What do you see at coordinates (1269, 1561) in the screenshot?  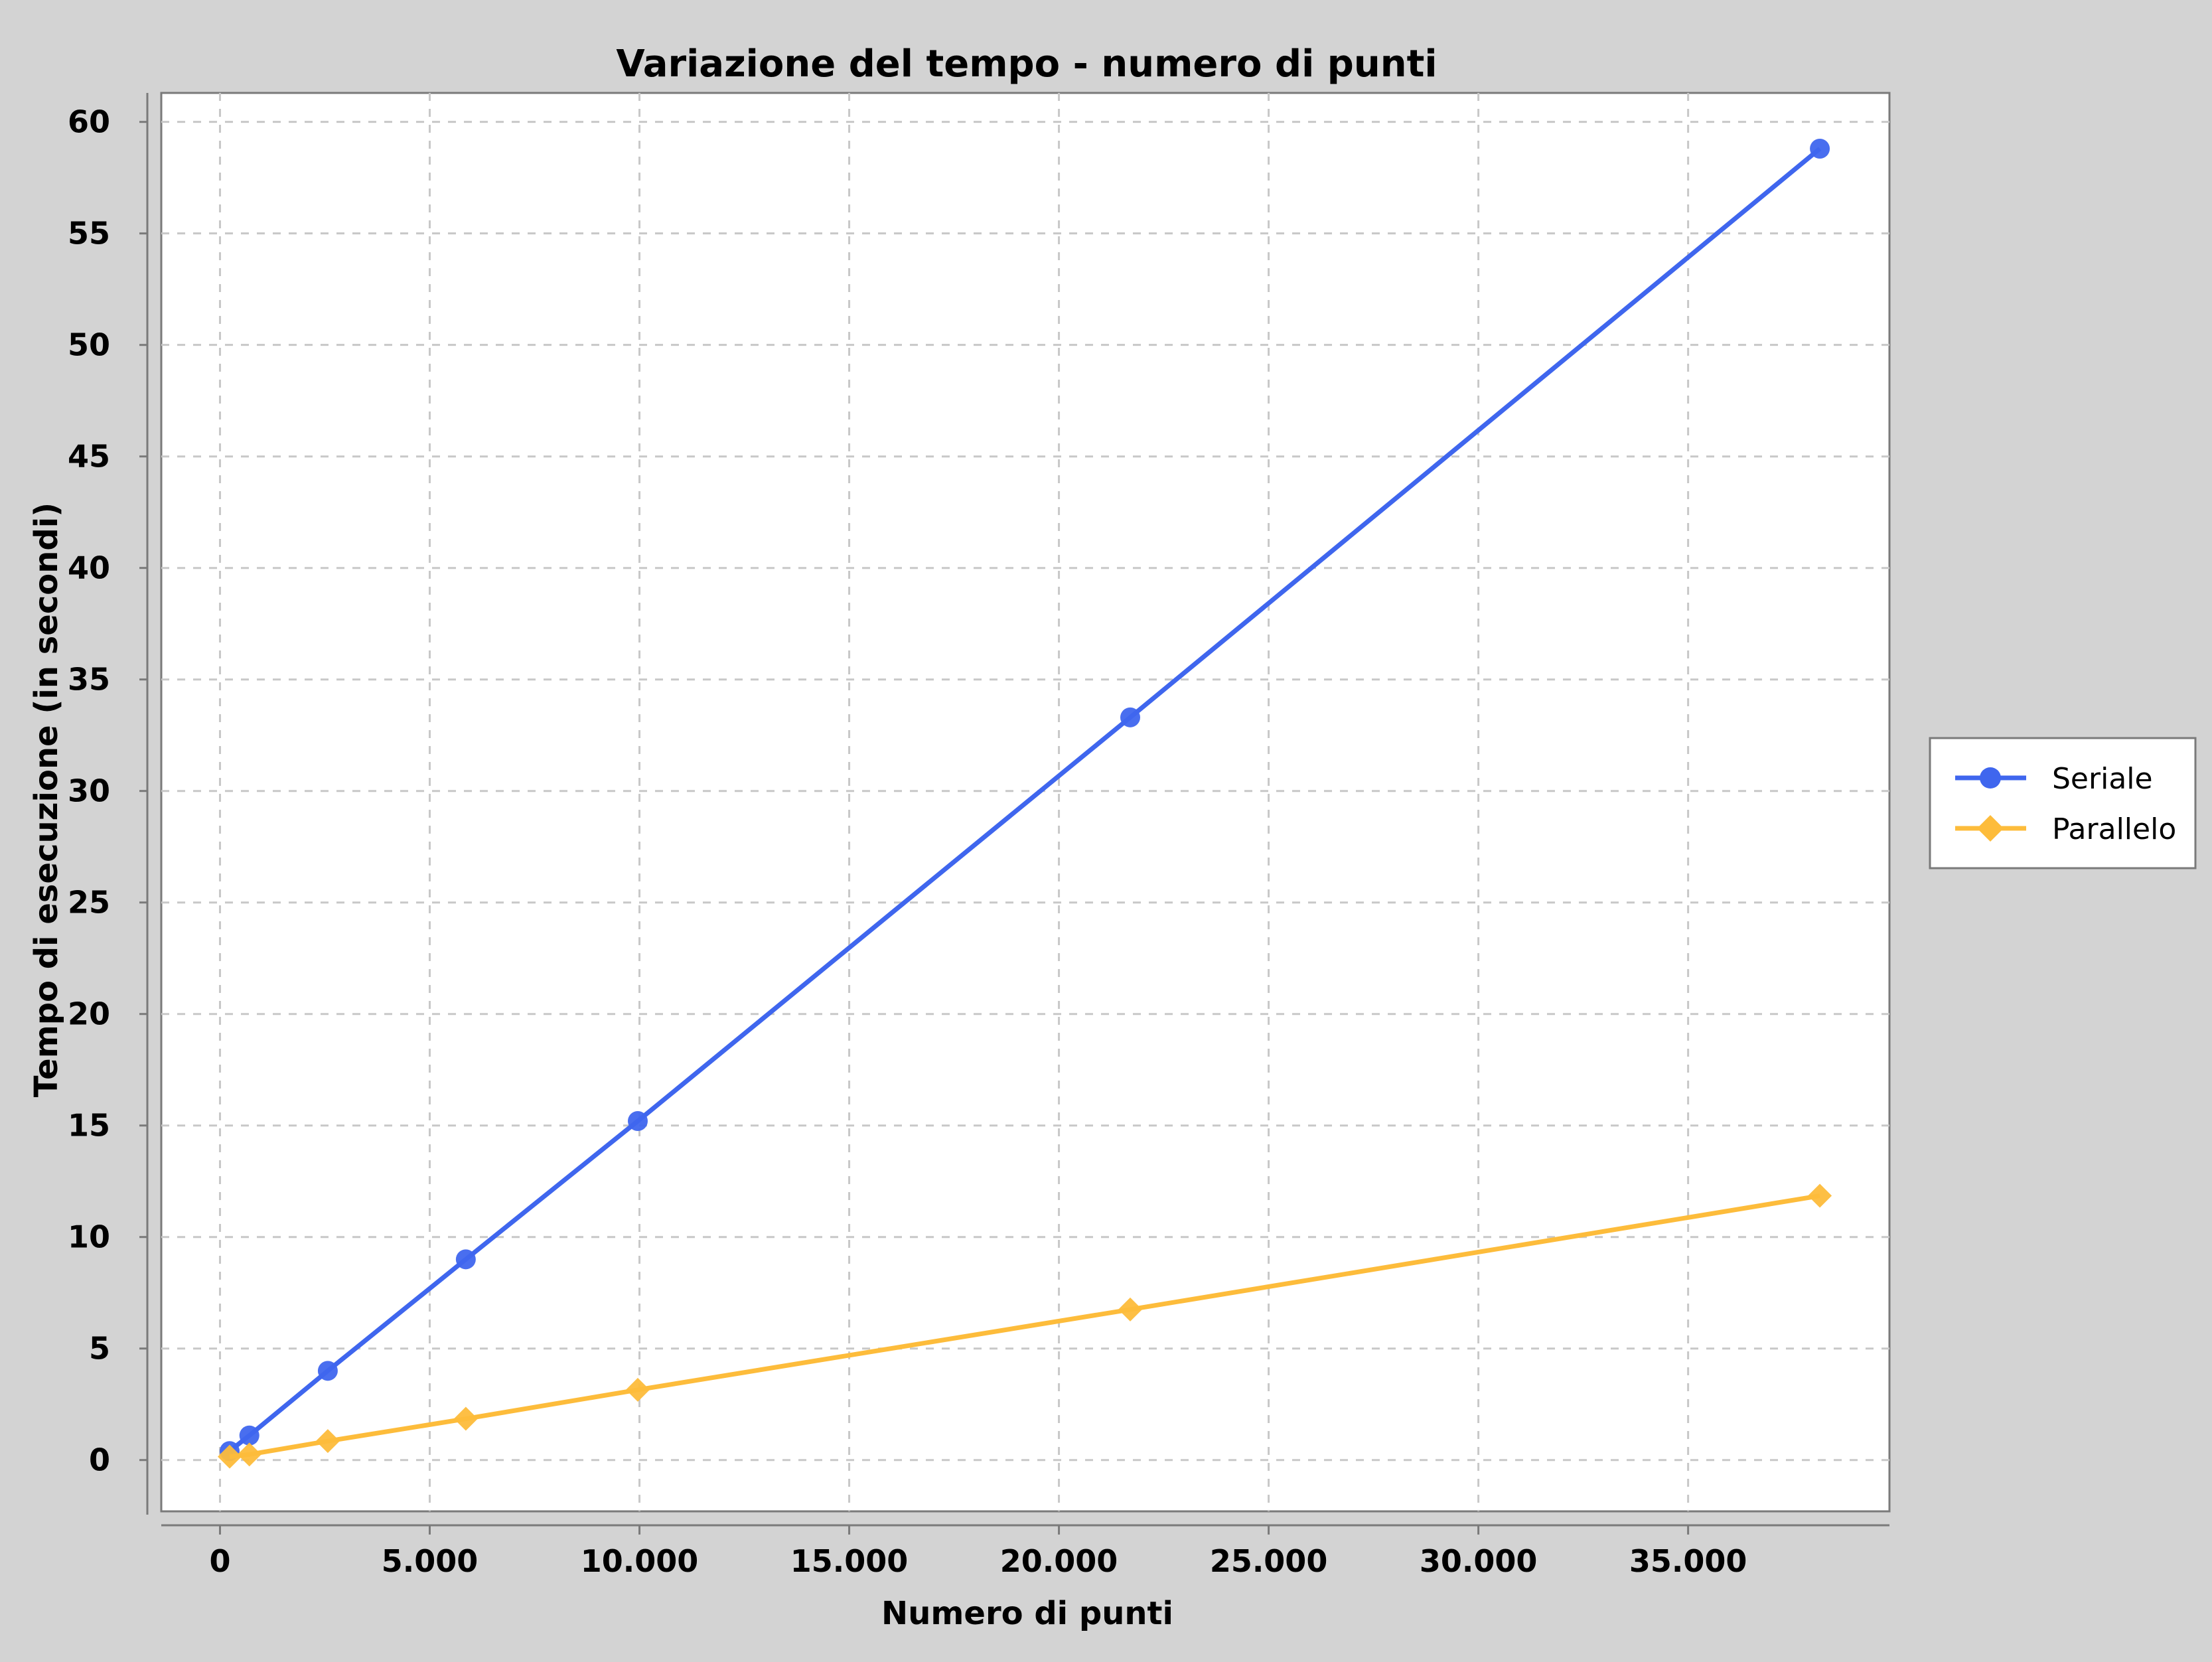 I see `x-tick-label: 25.000` at bounding box center [1269, 1561].